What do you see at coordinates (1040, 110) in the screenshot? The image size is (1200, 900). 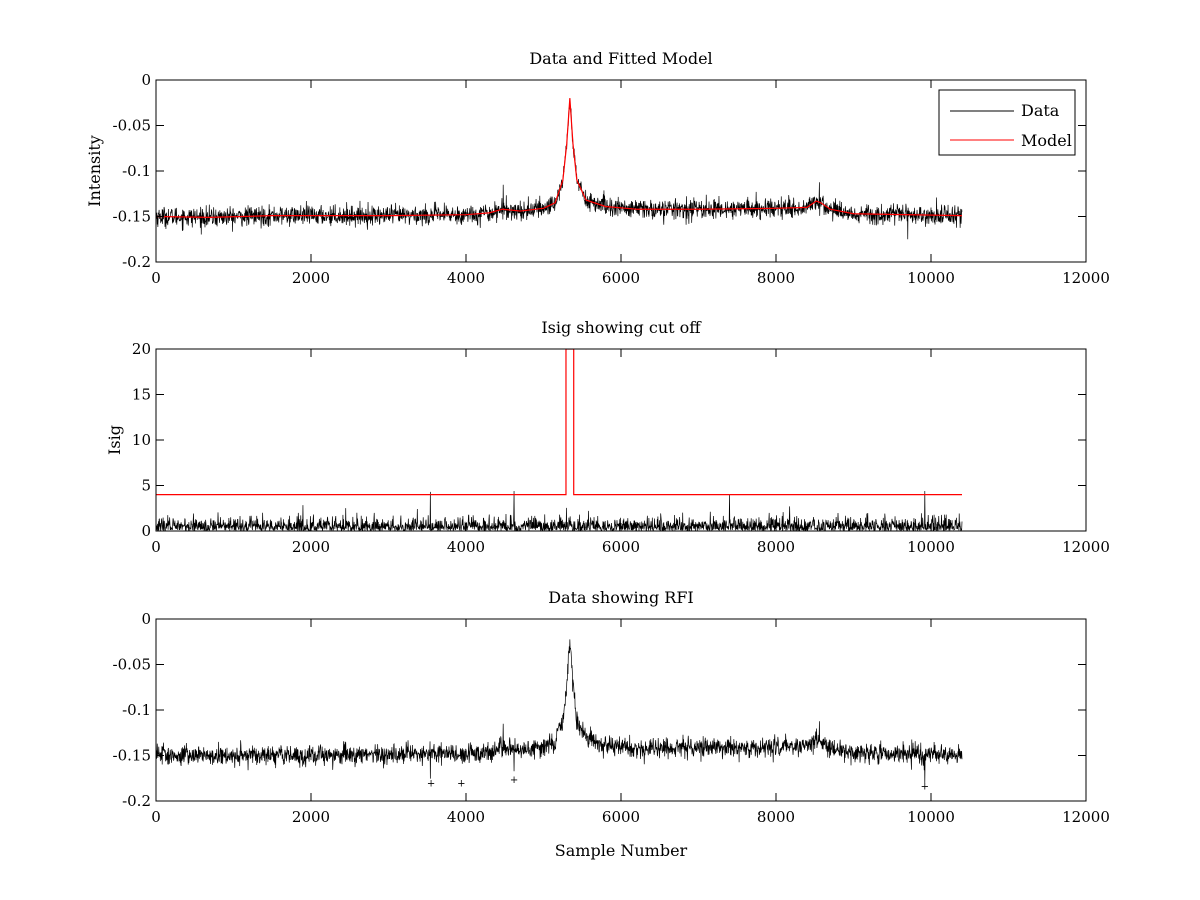 I see `legend-data-label: Data` at bounding box center [1040, 110].